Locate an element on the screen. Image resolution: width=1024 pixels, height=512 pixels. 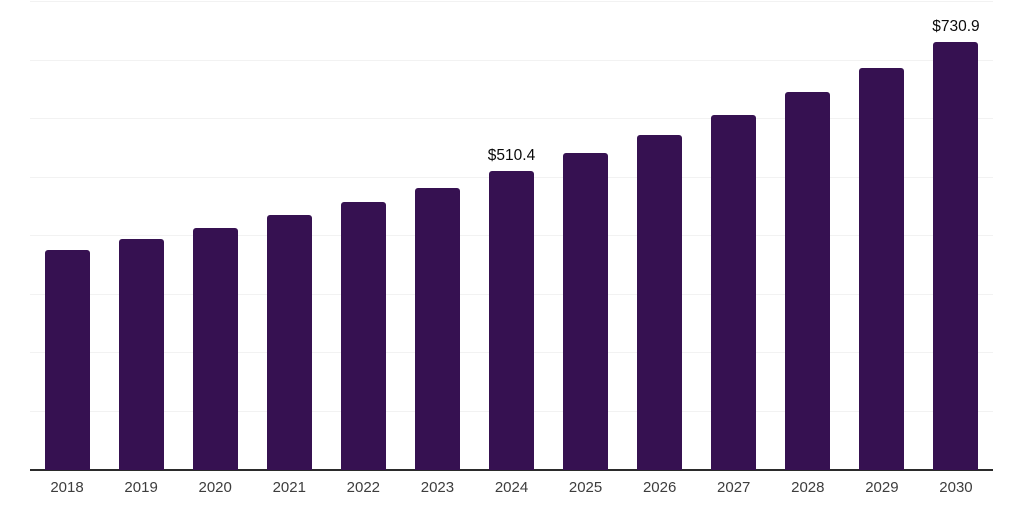
x-tick-label-2029: 2029 is located at coordinates (882, 487).